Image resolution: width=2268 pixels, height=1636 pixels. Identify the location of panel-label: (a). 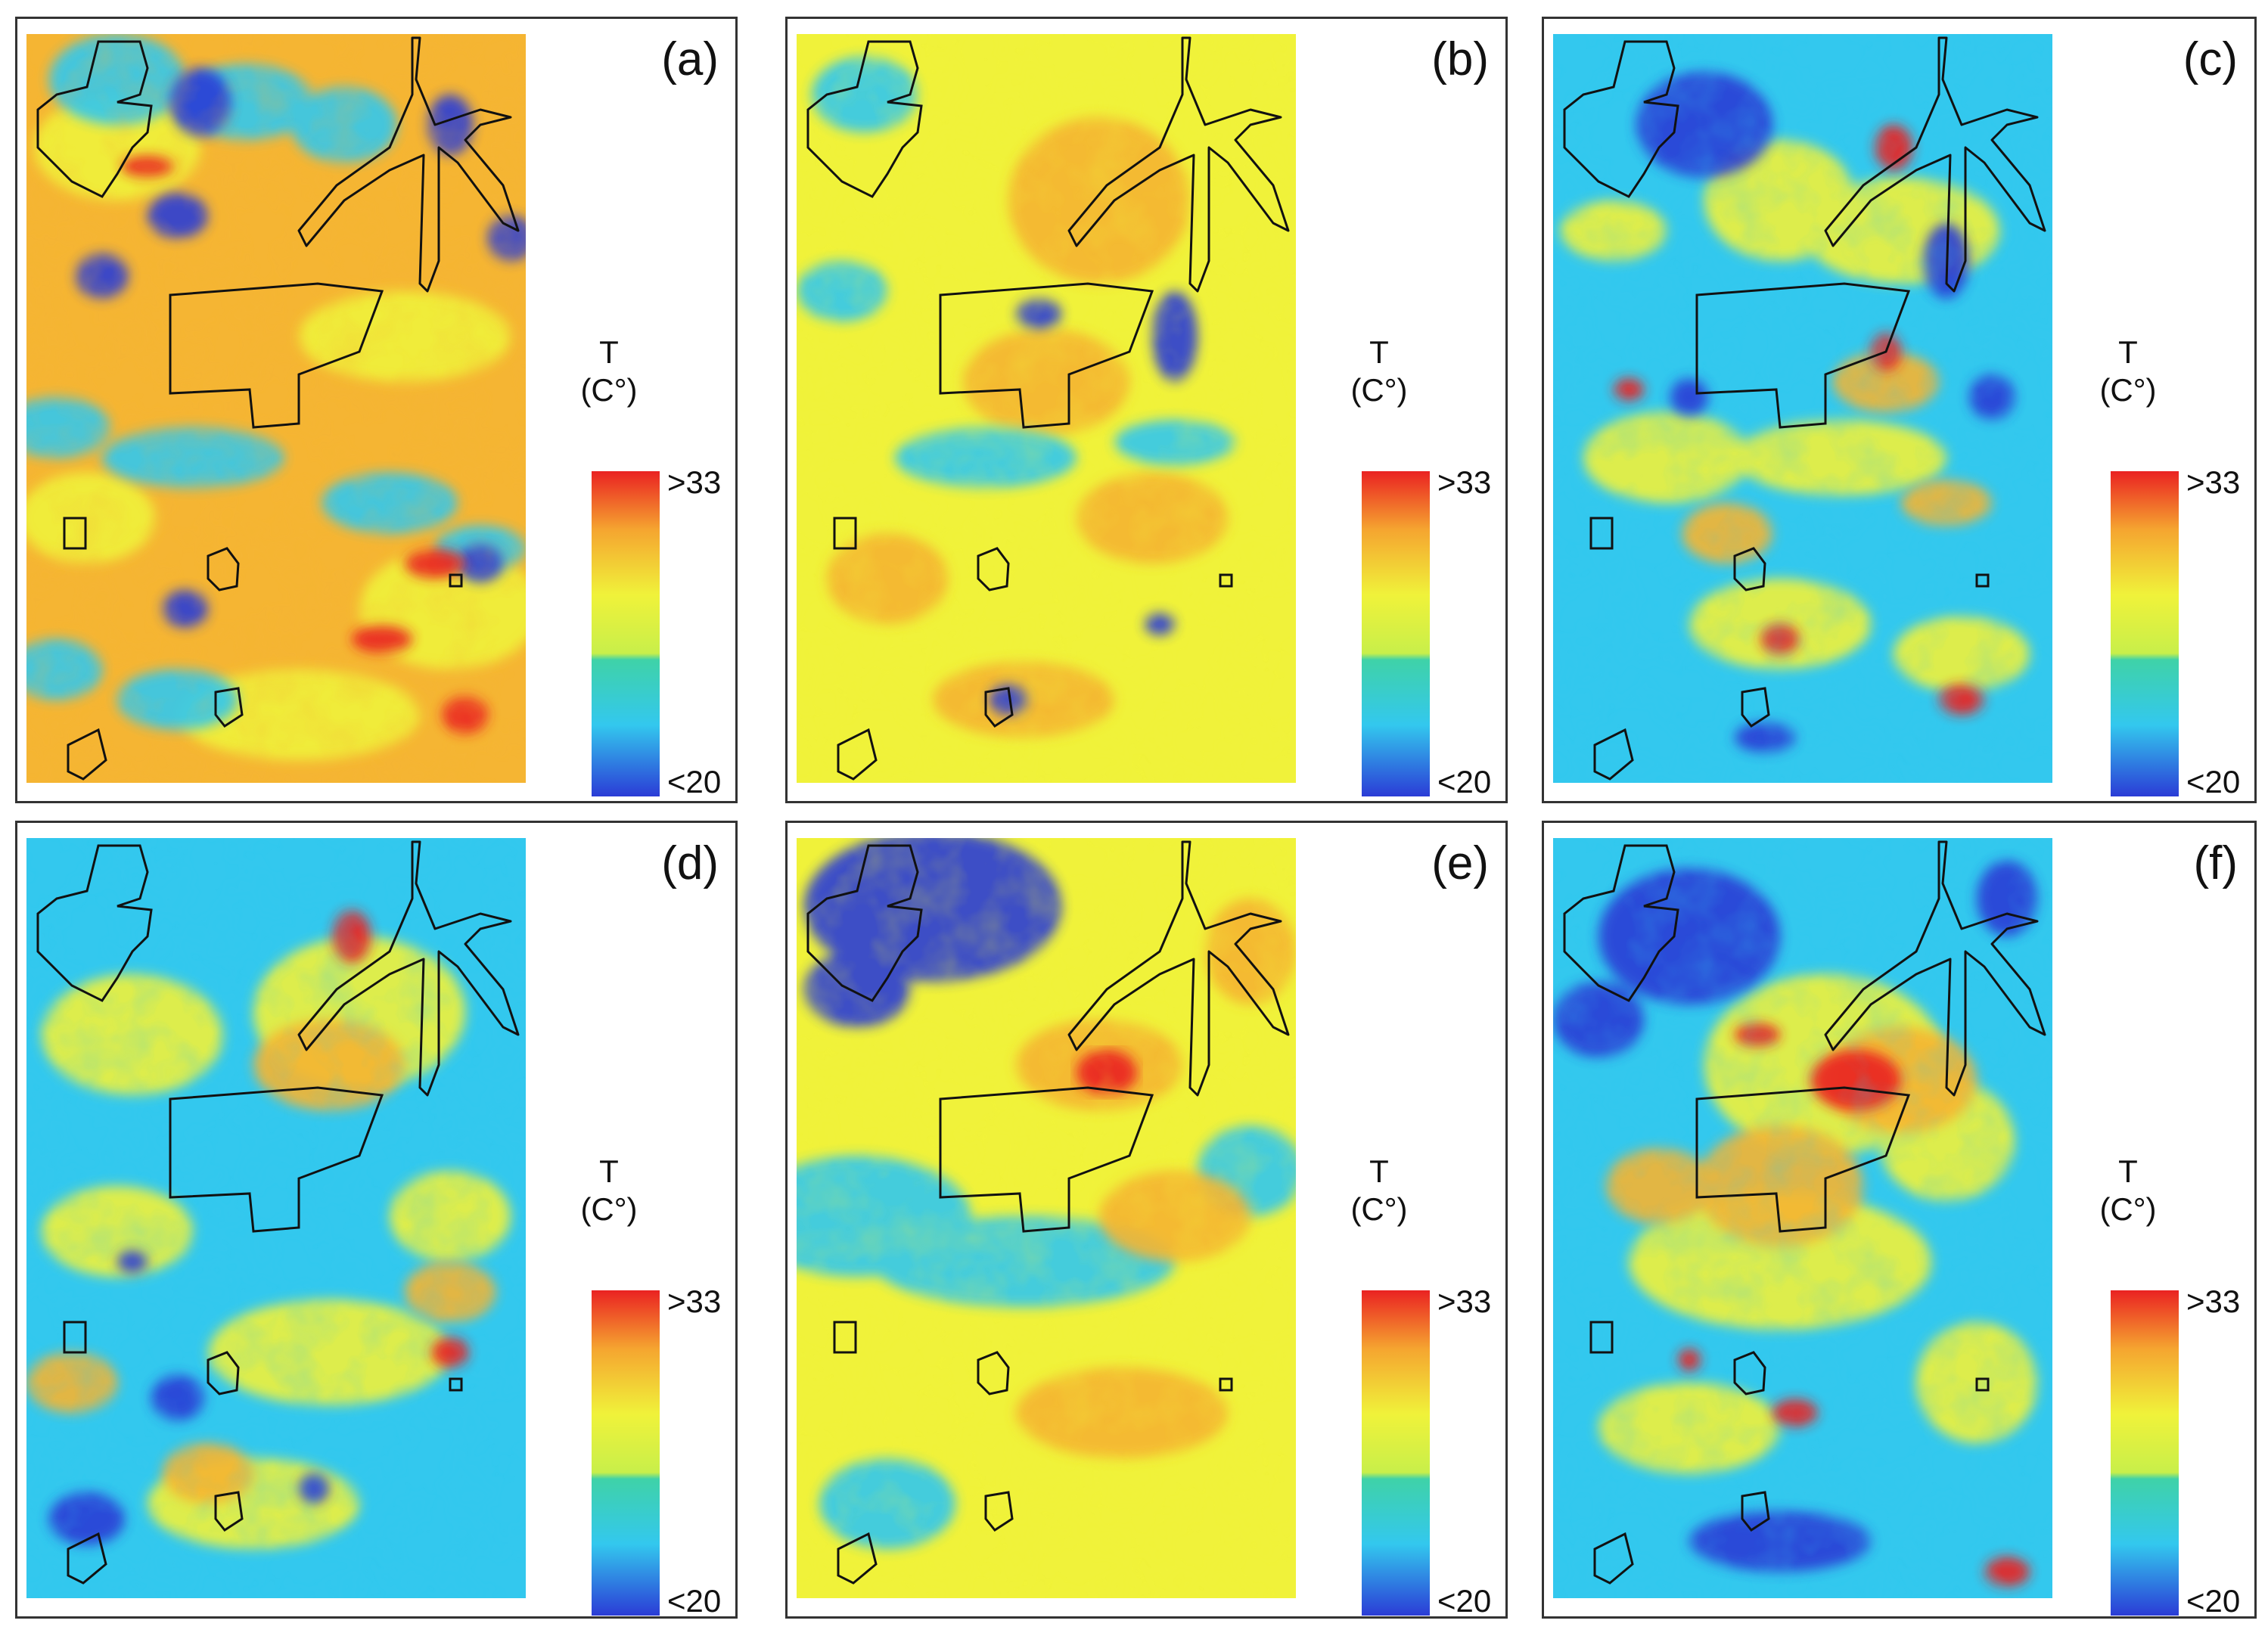
(690, 59).